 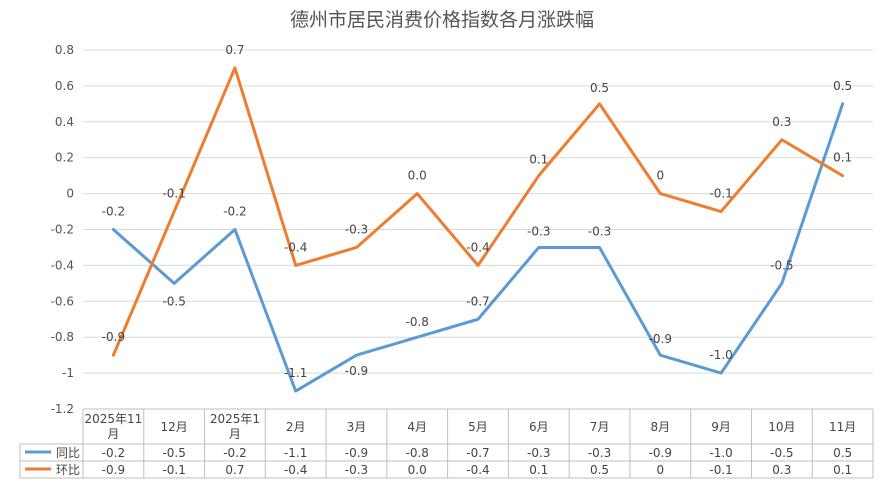 I want to click on x-category-label: 12月, so click(x=174, y=427).